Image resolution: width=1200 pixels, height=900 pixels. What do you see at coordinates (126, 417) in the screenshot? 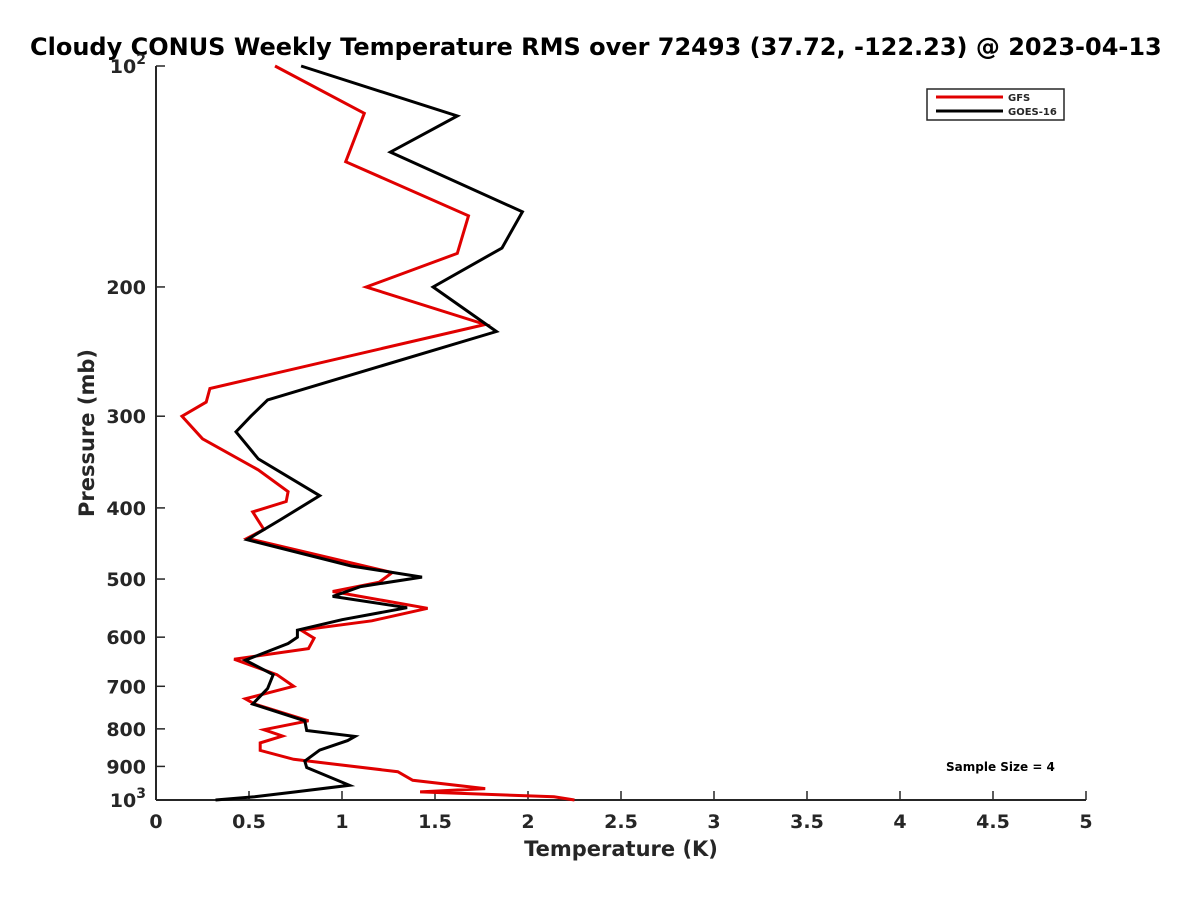
I see `y-tick-label: 300` at bounding box center [126, 417].